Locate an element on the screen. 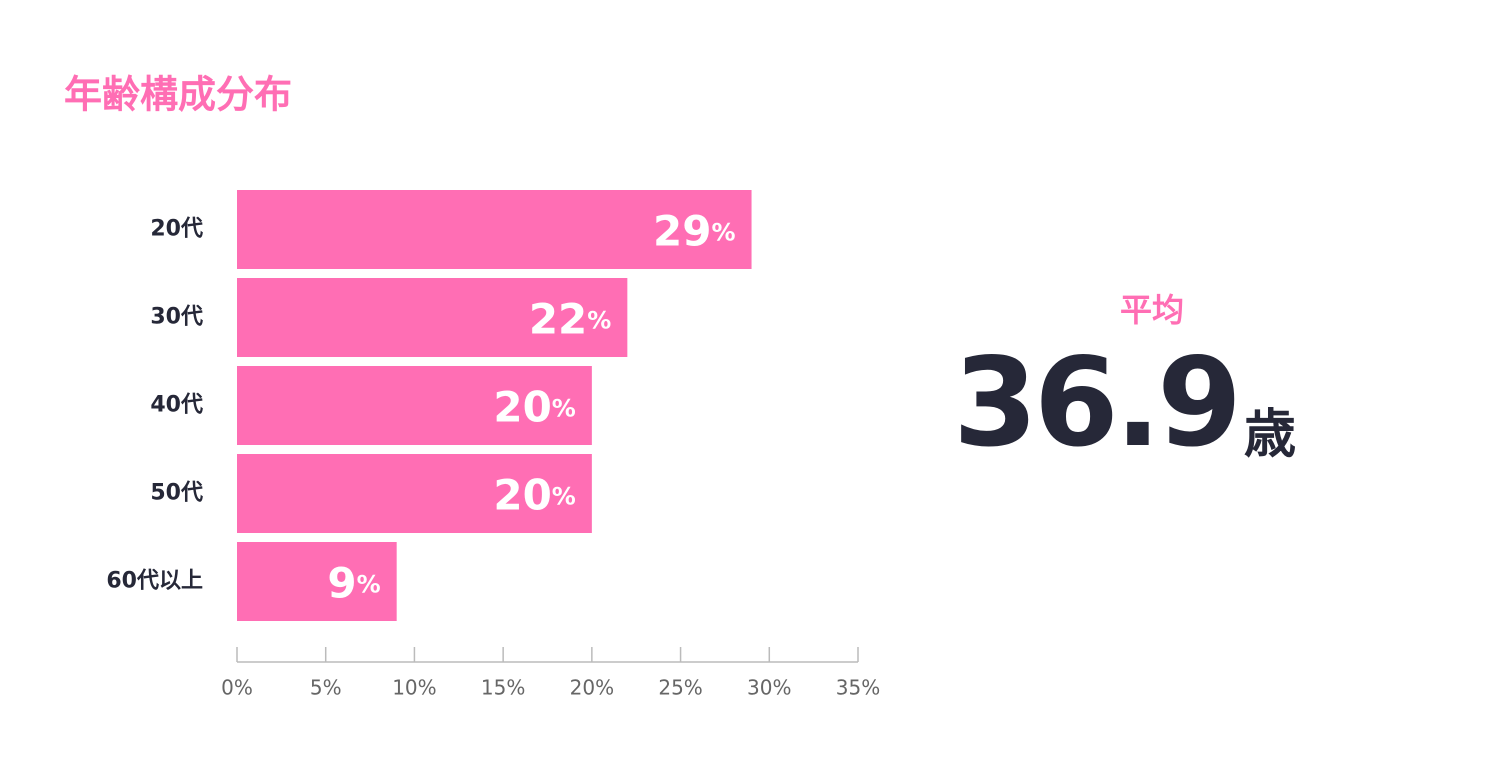 This screenshot has height=760, width=1504. x-tick-label: 10% is located at coordinates (414, 688).